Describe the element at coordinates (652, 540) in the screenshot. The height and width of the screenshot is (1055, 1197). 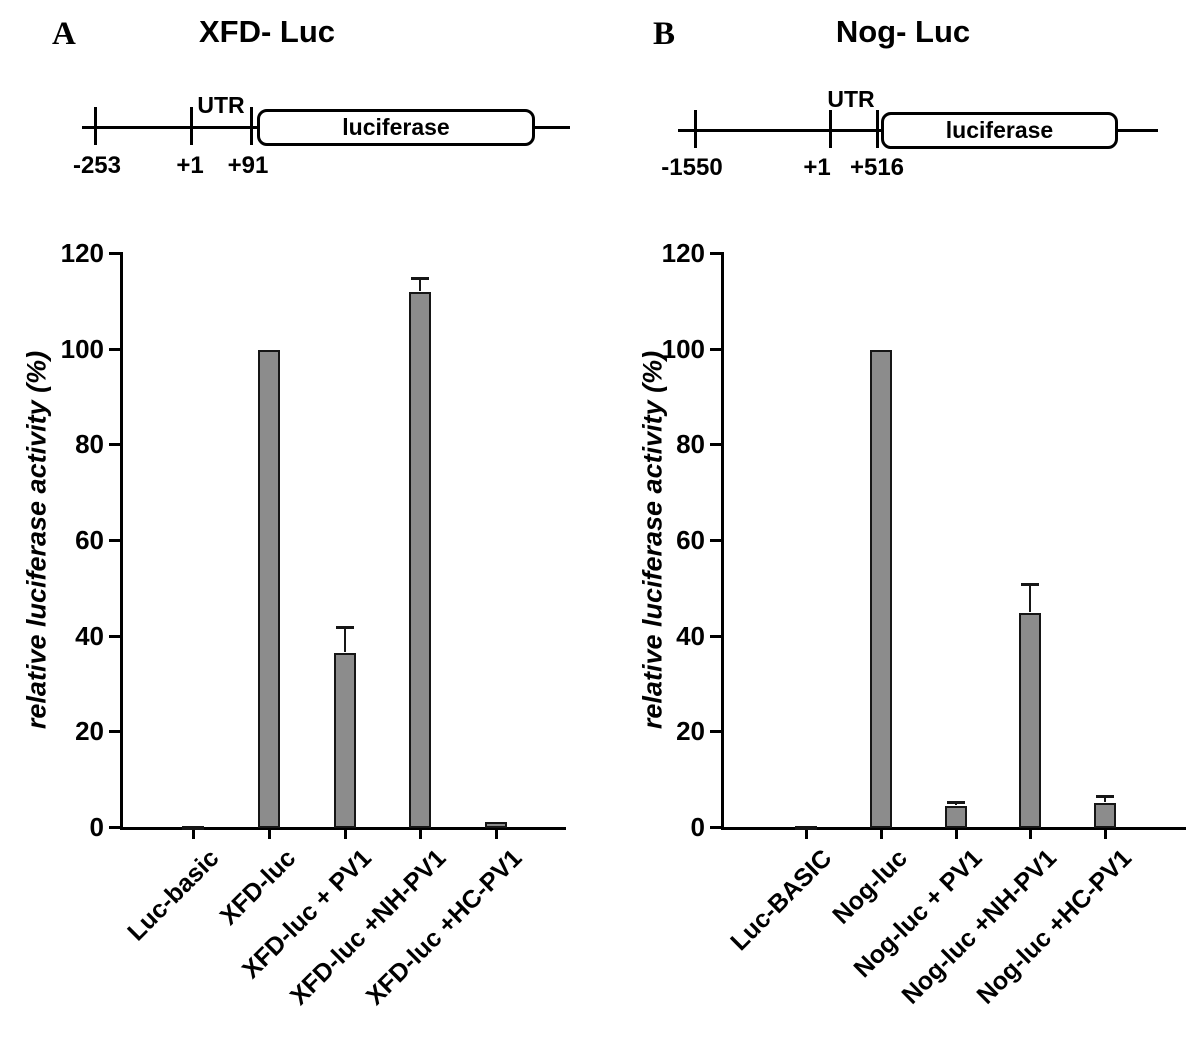
I see `y-axis-title: relative luciferase activity (%)` at that location.